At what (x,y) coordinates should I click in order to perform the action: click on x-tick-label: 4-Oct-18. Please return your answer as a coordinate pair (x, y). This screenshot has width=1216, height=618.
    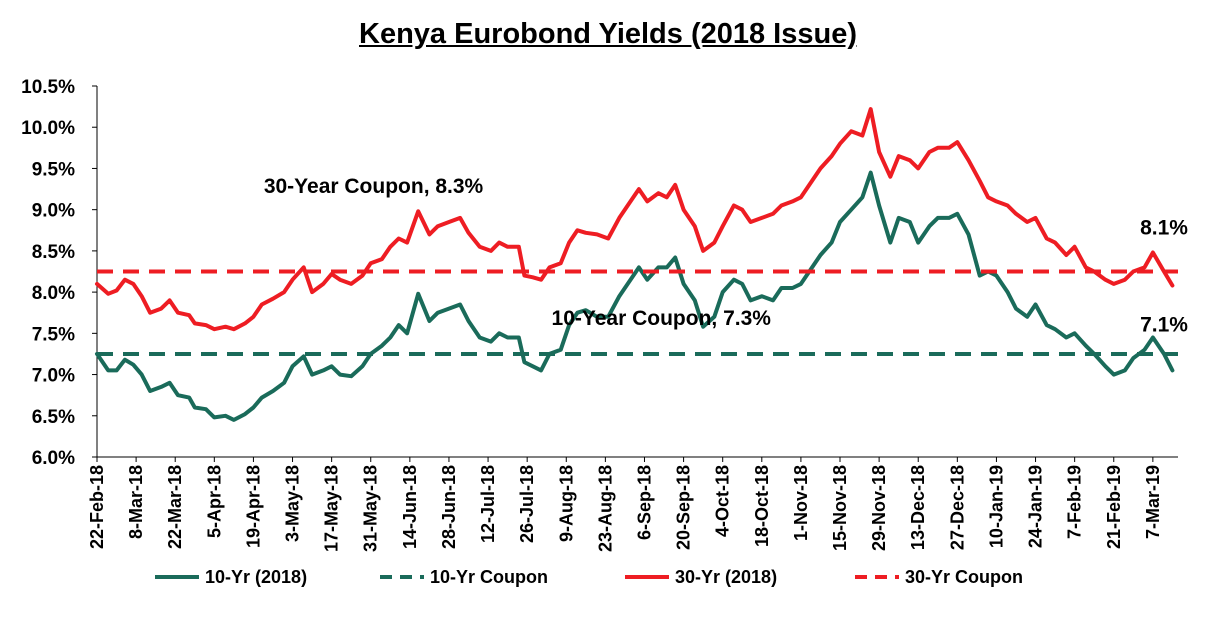
    Looking at the image, I should click on (723, 501).